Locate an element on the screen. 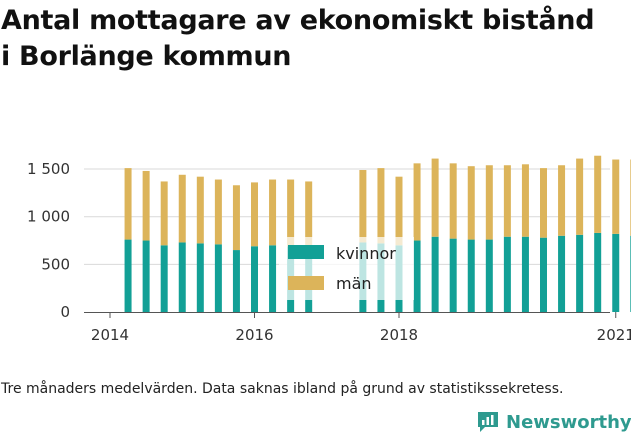 Image resolution: width=631 pixels, height=439 pixels. y-tick-label: 1 500 is located at coordinates (48, 169).